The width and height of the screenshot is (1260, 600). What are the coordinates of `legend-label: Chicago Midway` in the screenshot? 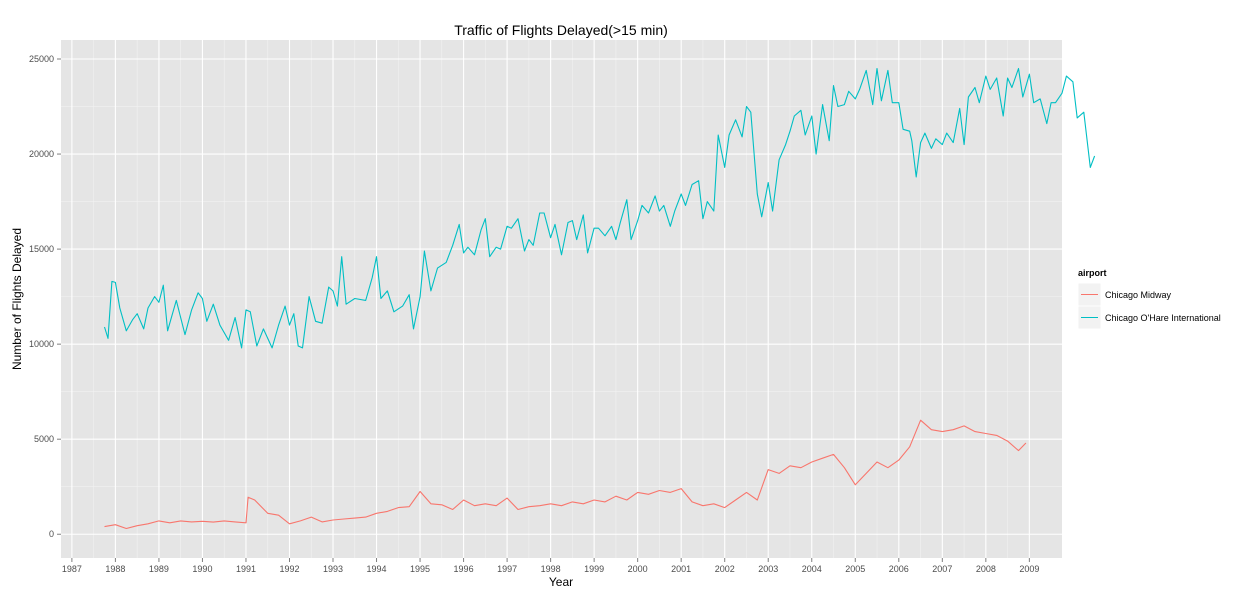 It's located at (1138, 295).